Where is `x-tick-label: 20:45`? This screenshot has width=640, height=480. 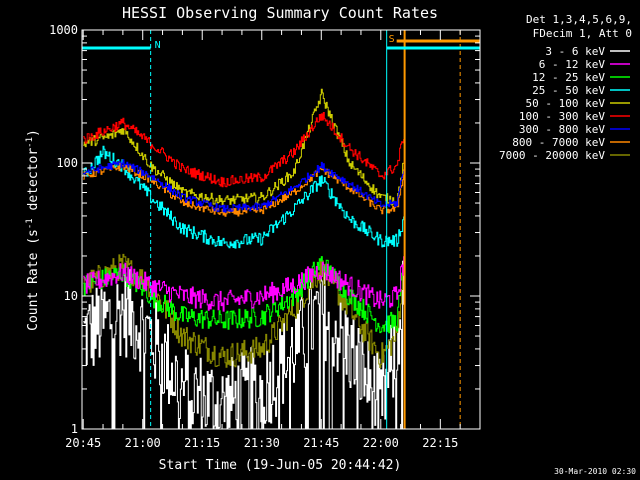 x-tick-label: 20:45 is located at coordinates (83, 443).